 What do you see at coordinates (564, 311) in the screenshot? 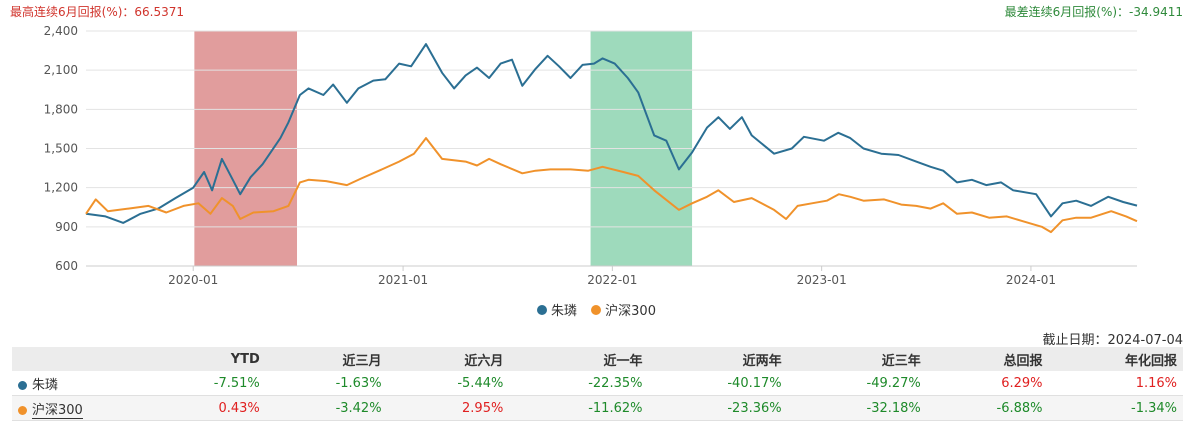
I see `legend-fund-label: 朱璘` at bounding box center [564, 311].